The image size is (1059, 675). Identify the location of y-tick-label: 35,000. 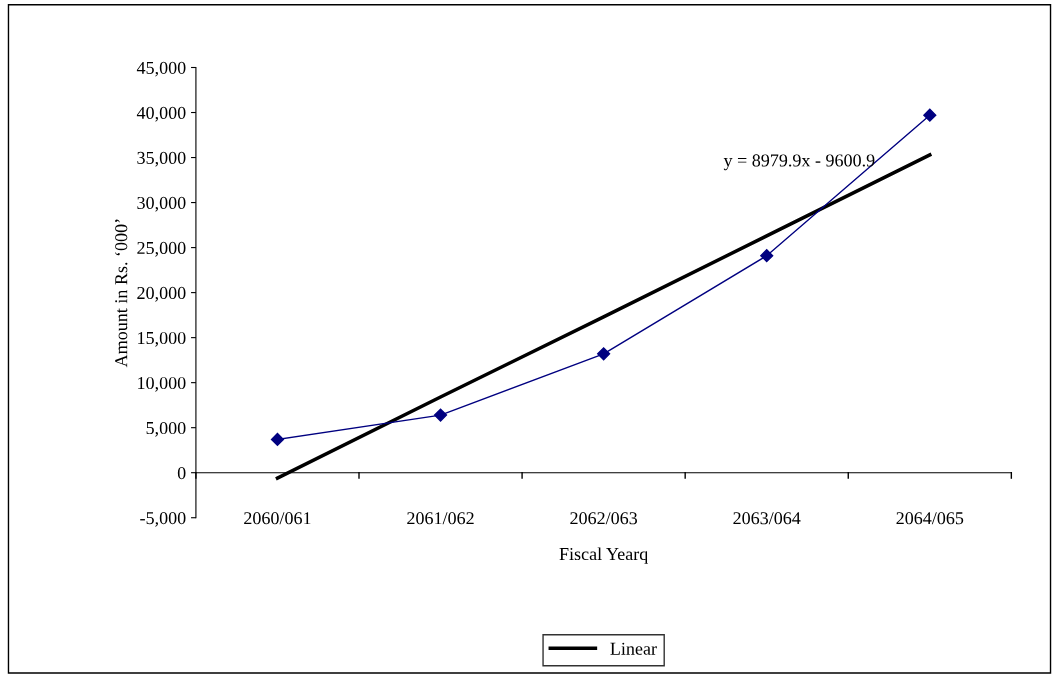
(161, 159).